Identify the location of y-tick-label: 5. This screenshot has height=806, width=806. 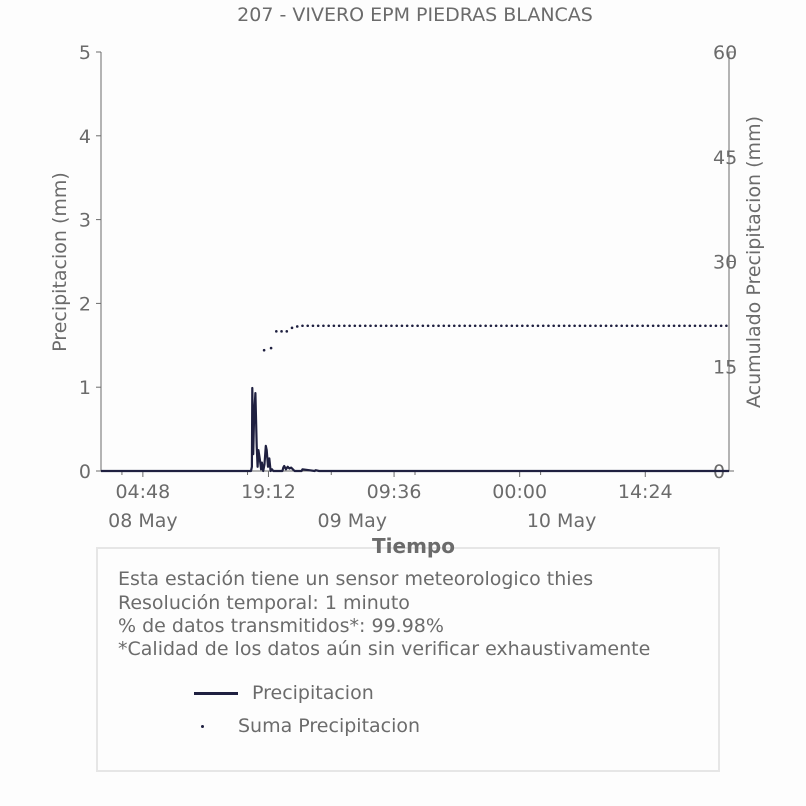
(85, 53).